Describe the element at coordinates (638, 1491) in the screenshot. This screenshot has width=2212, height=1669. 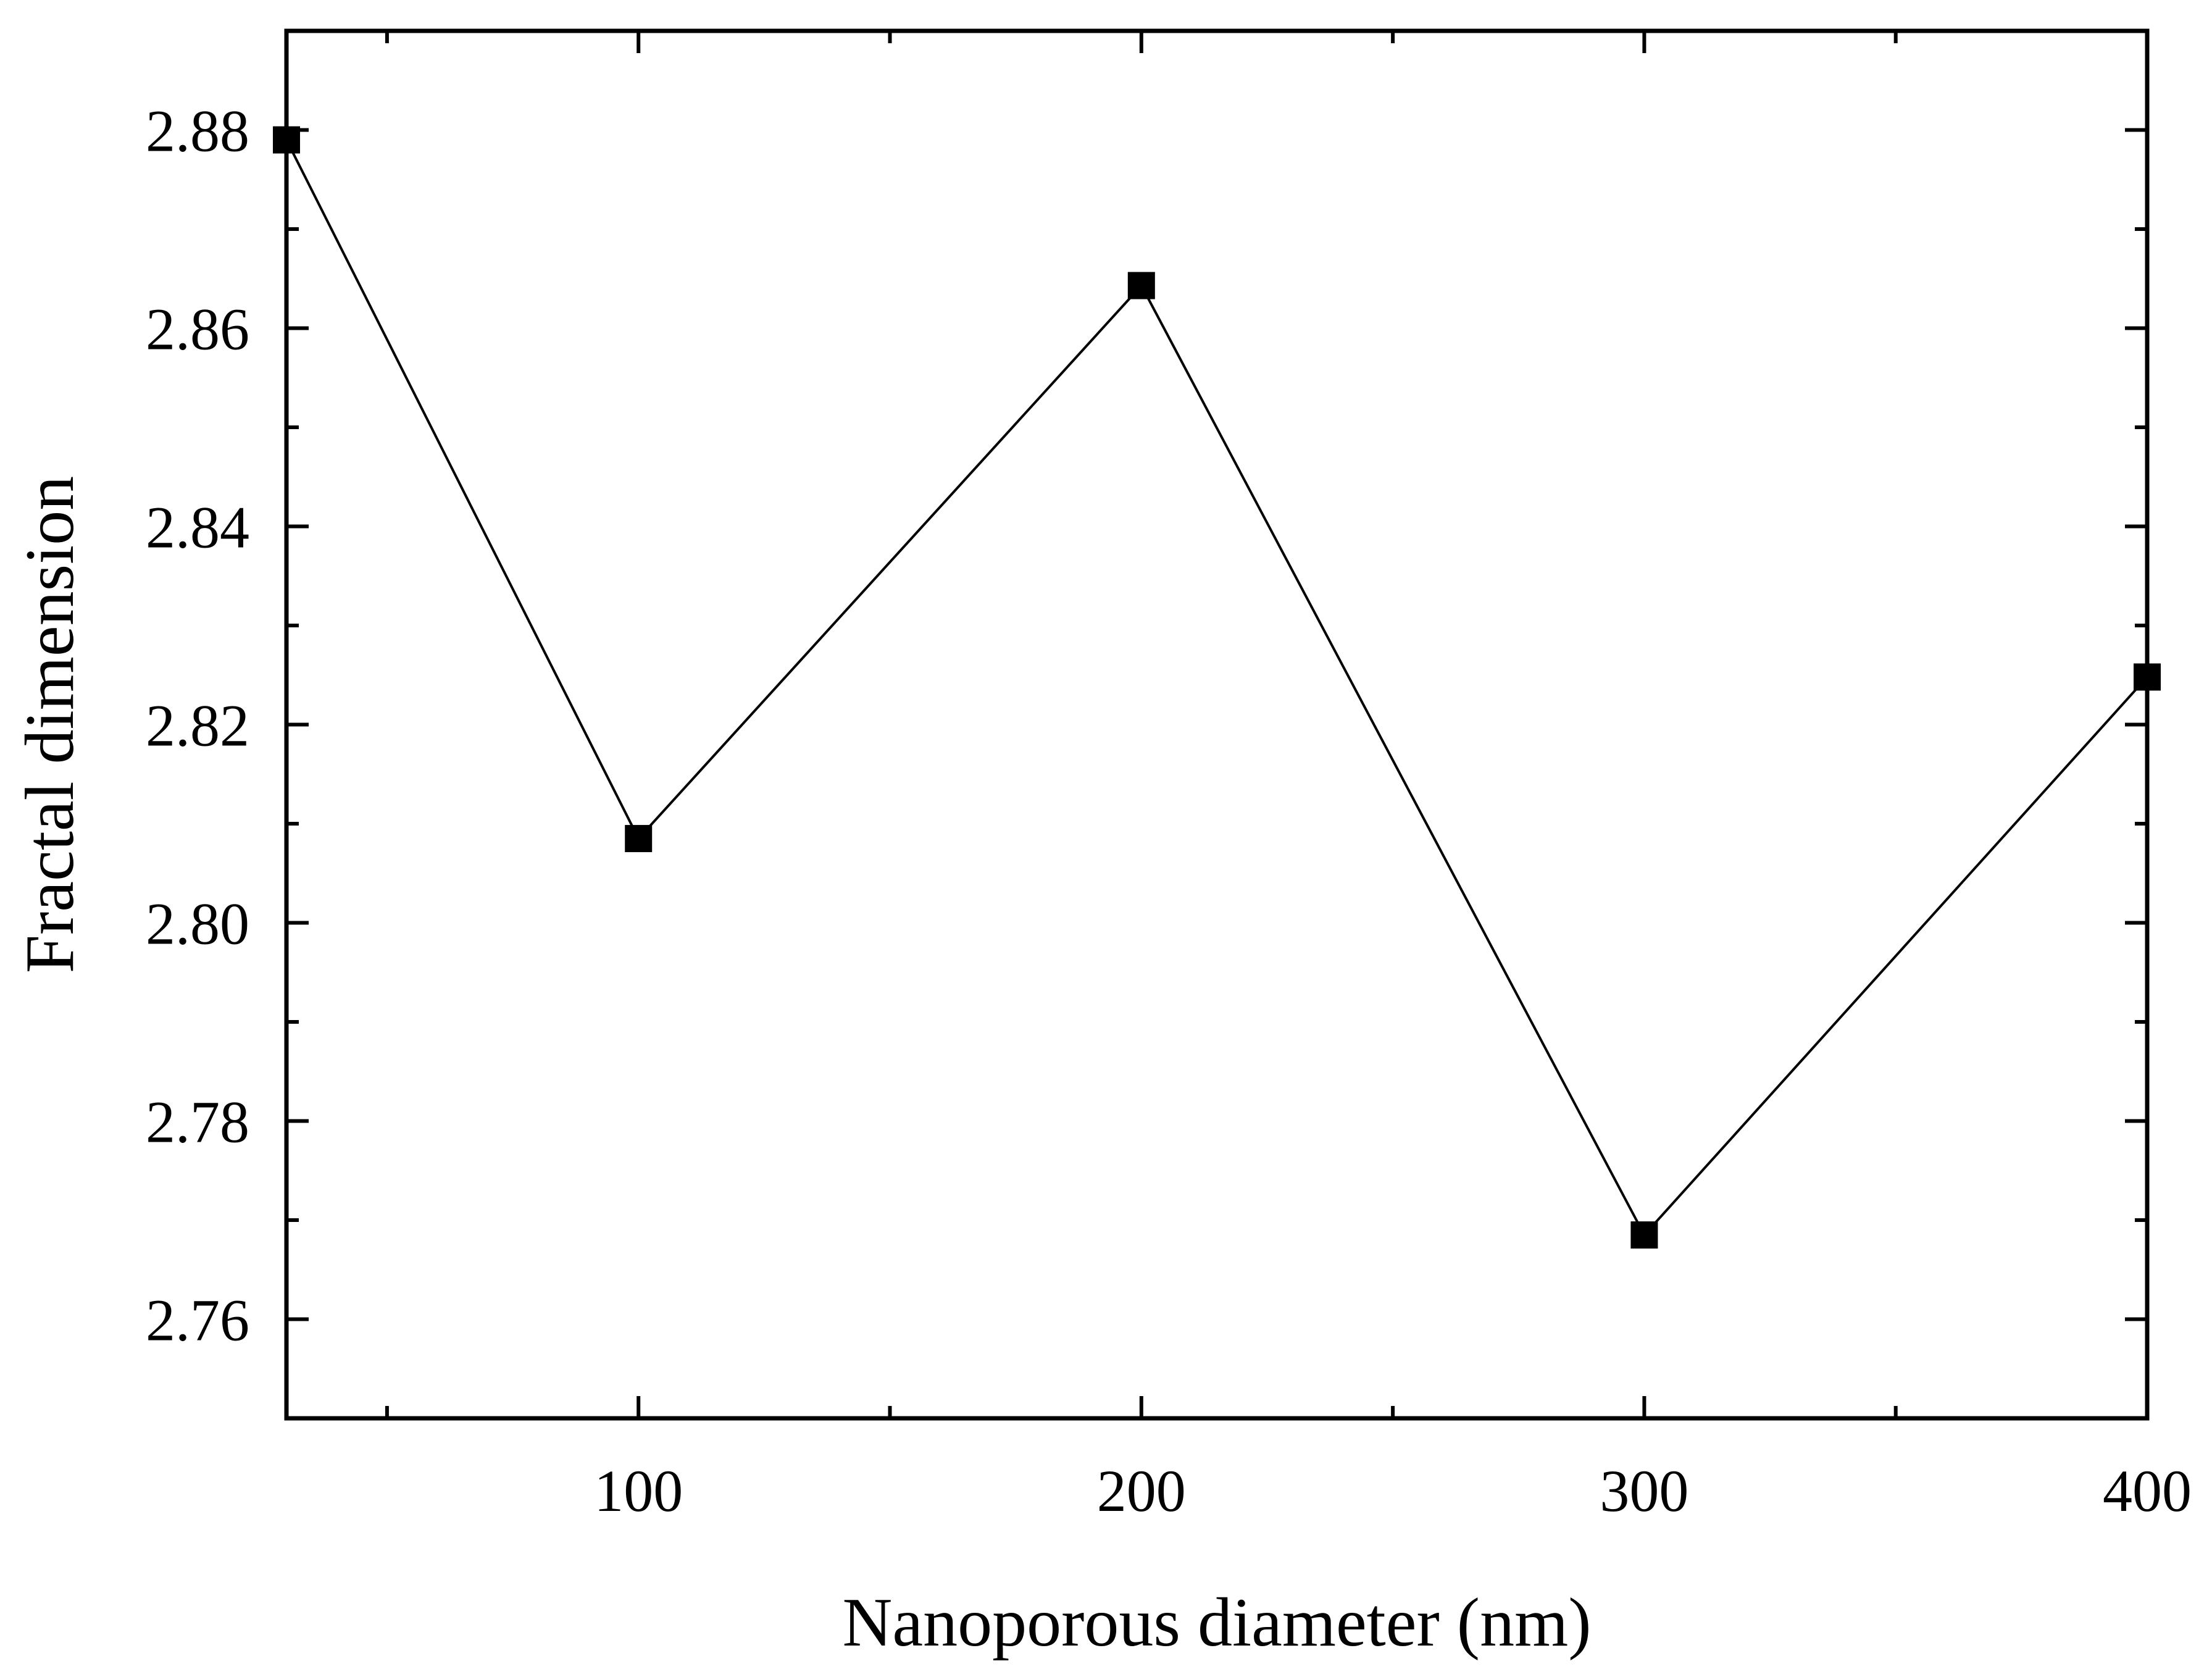
I see `x-tick-label: 100` at that location.